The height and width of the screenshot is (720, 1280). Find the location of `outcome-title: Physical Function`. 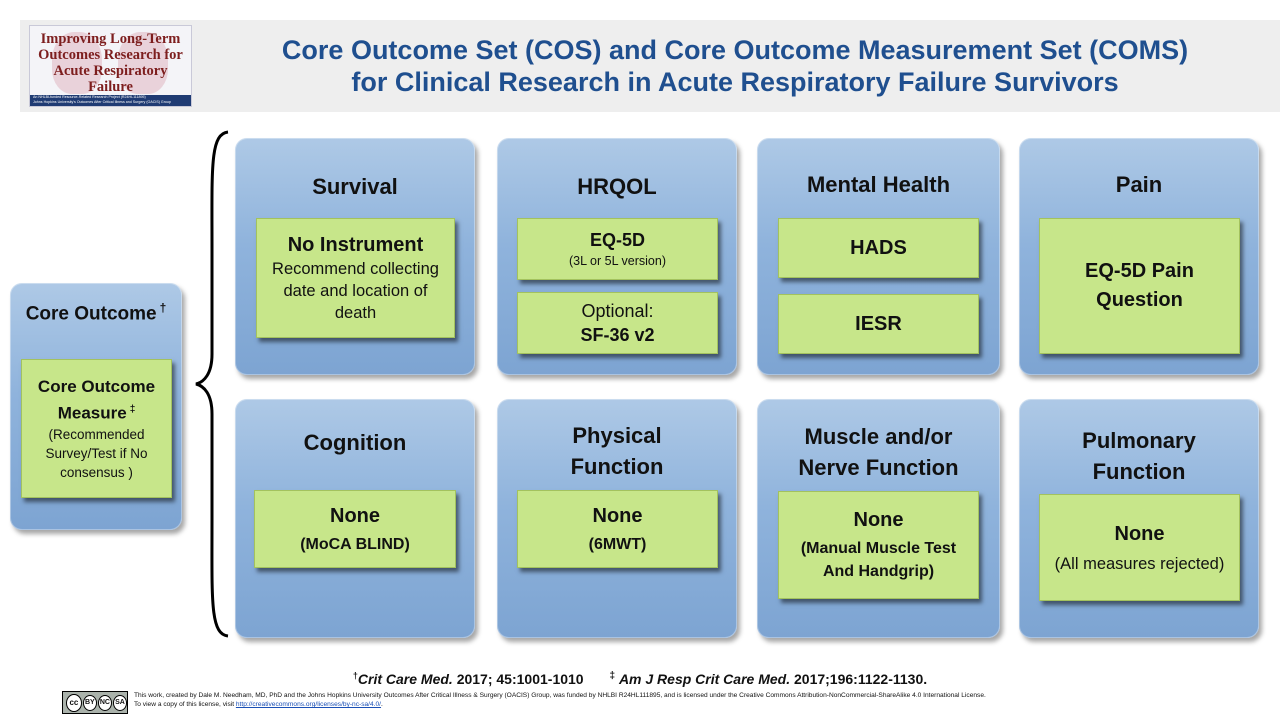

outcome-title: Physical Function is located at coordinates (617, 451).